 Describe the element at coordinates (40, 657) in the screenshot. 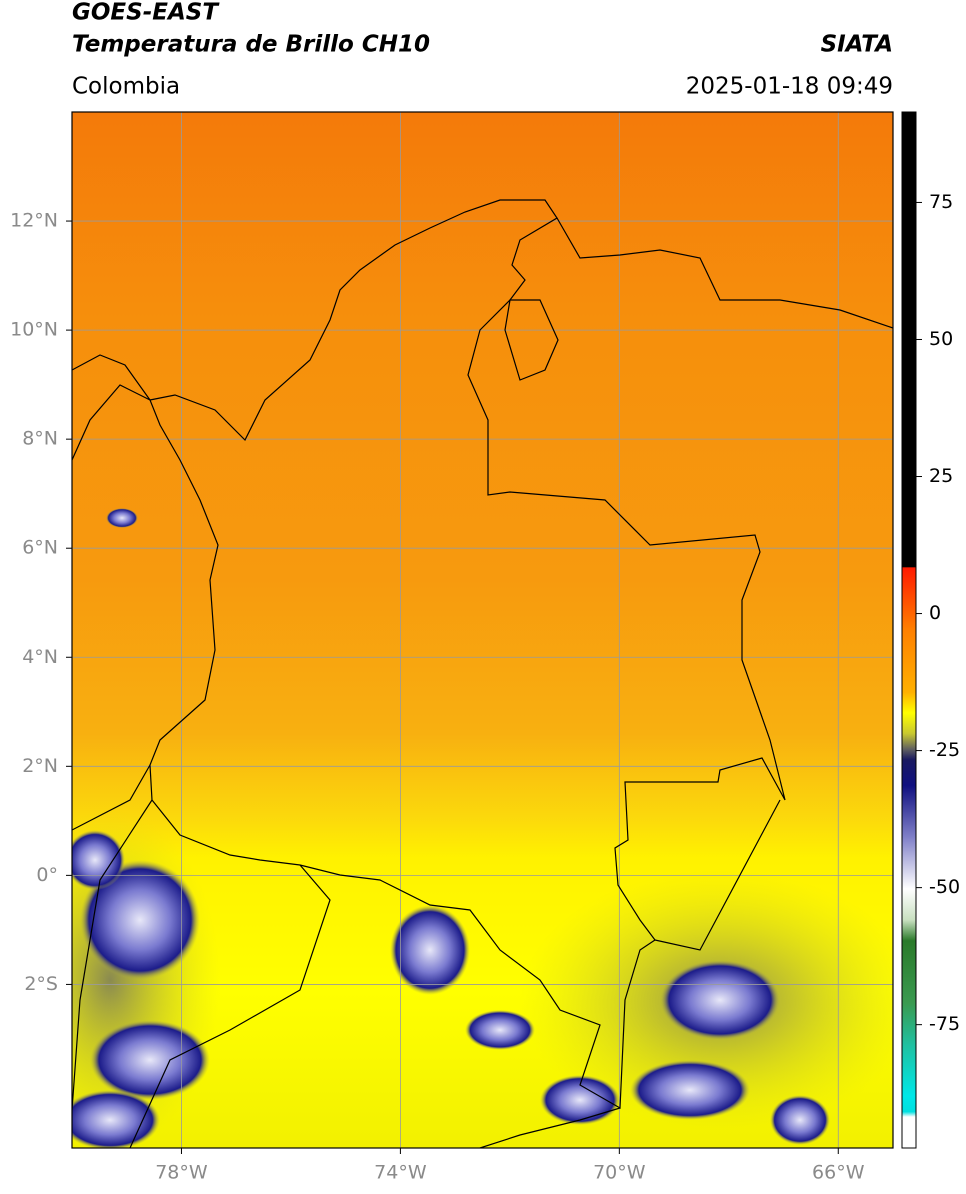

I see `y-tick-label: 4°N` at that location.